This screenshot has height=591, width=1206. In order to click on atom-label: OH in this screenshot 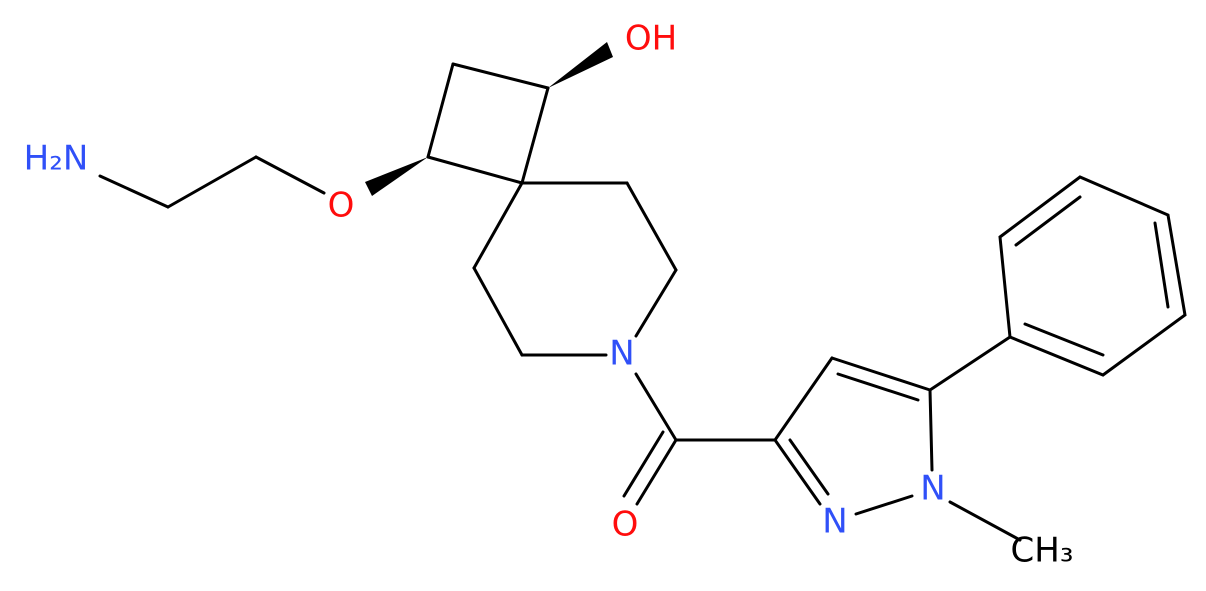, I will do `click(651, 39)`.